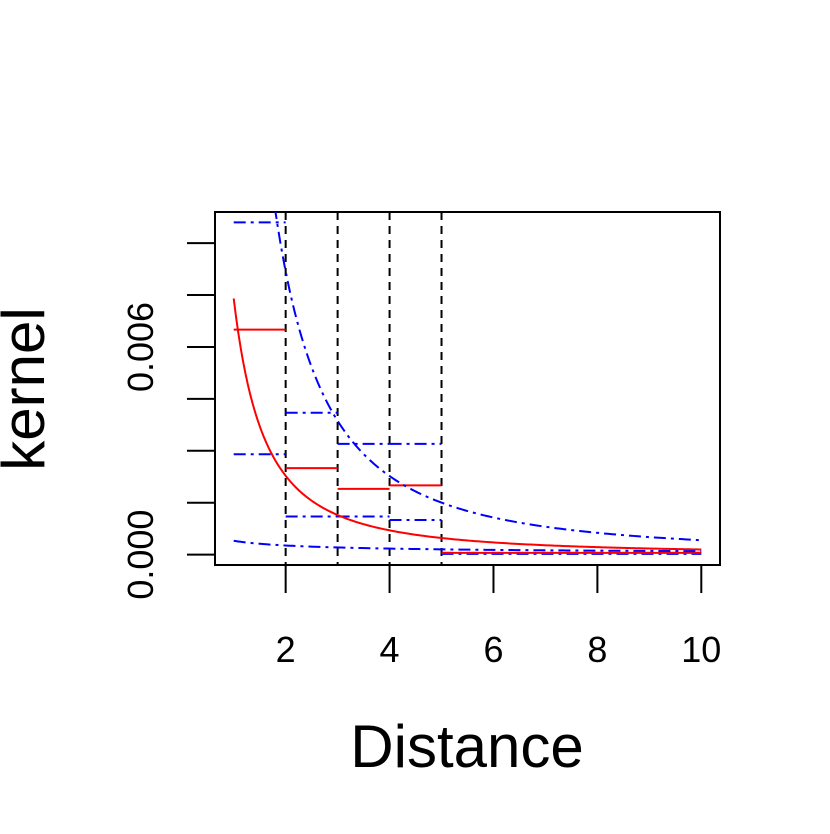 The height and width of the screenshot is (834, 830). Describe the element at coordinates (466, 746) in the screenshot. I see `x-axis-title: Distance` at that location.